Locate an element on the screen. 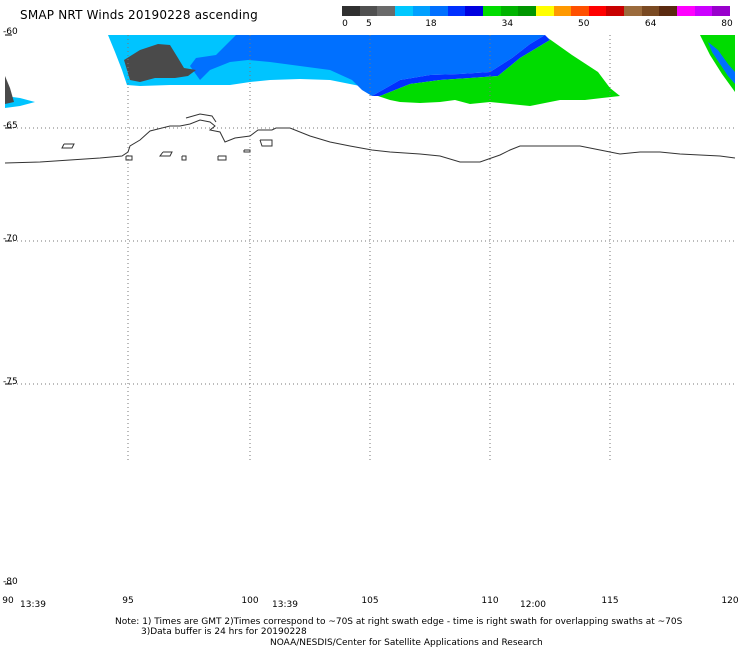  colorbar-label: 18 is located at coordinates (431, 24).